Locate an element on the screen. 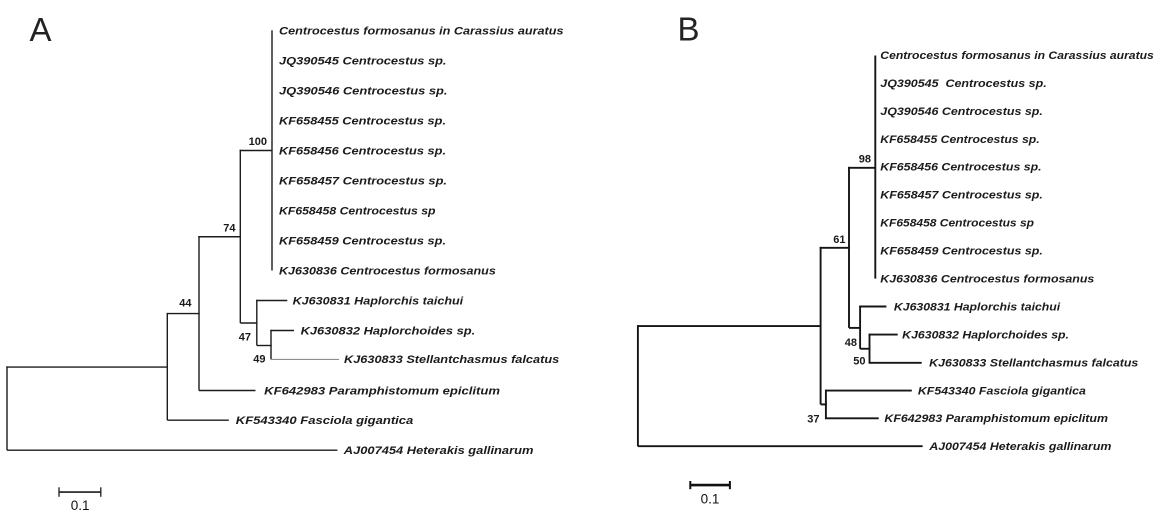 Image resolution: width=1163 pixels, height=523 pixels. svg-text: 50 is located at coordinates (859, 362).